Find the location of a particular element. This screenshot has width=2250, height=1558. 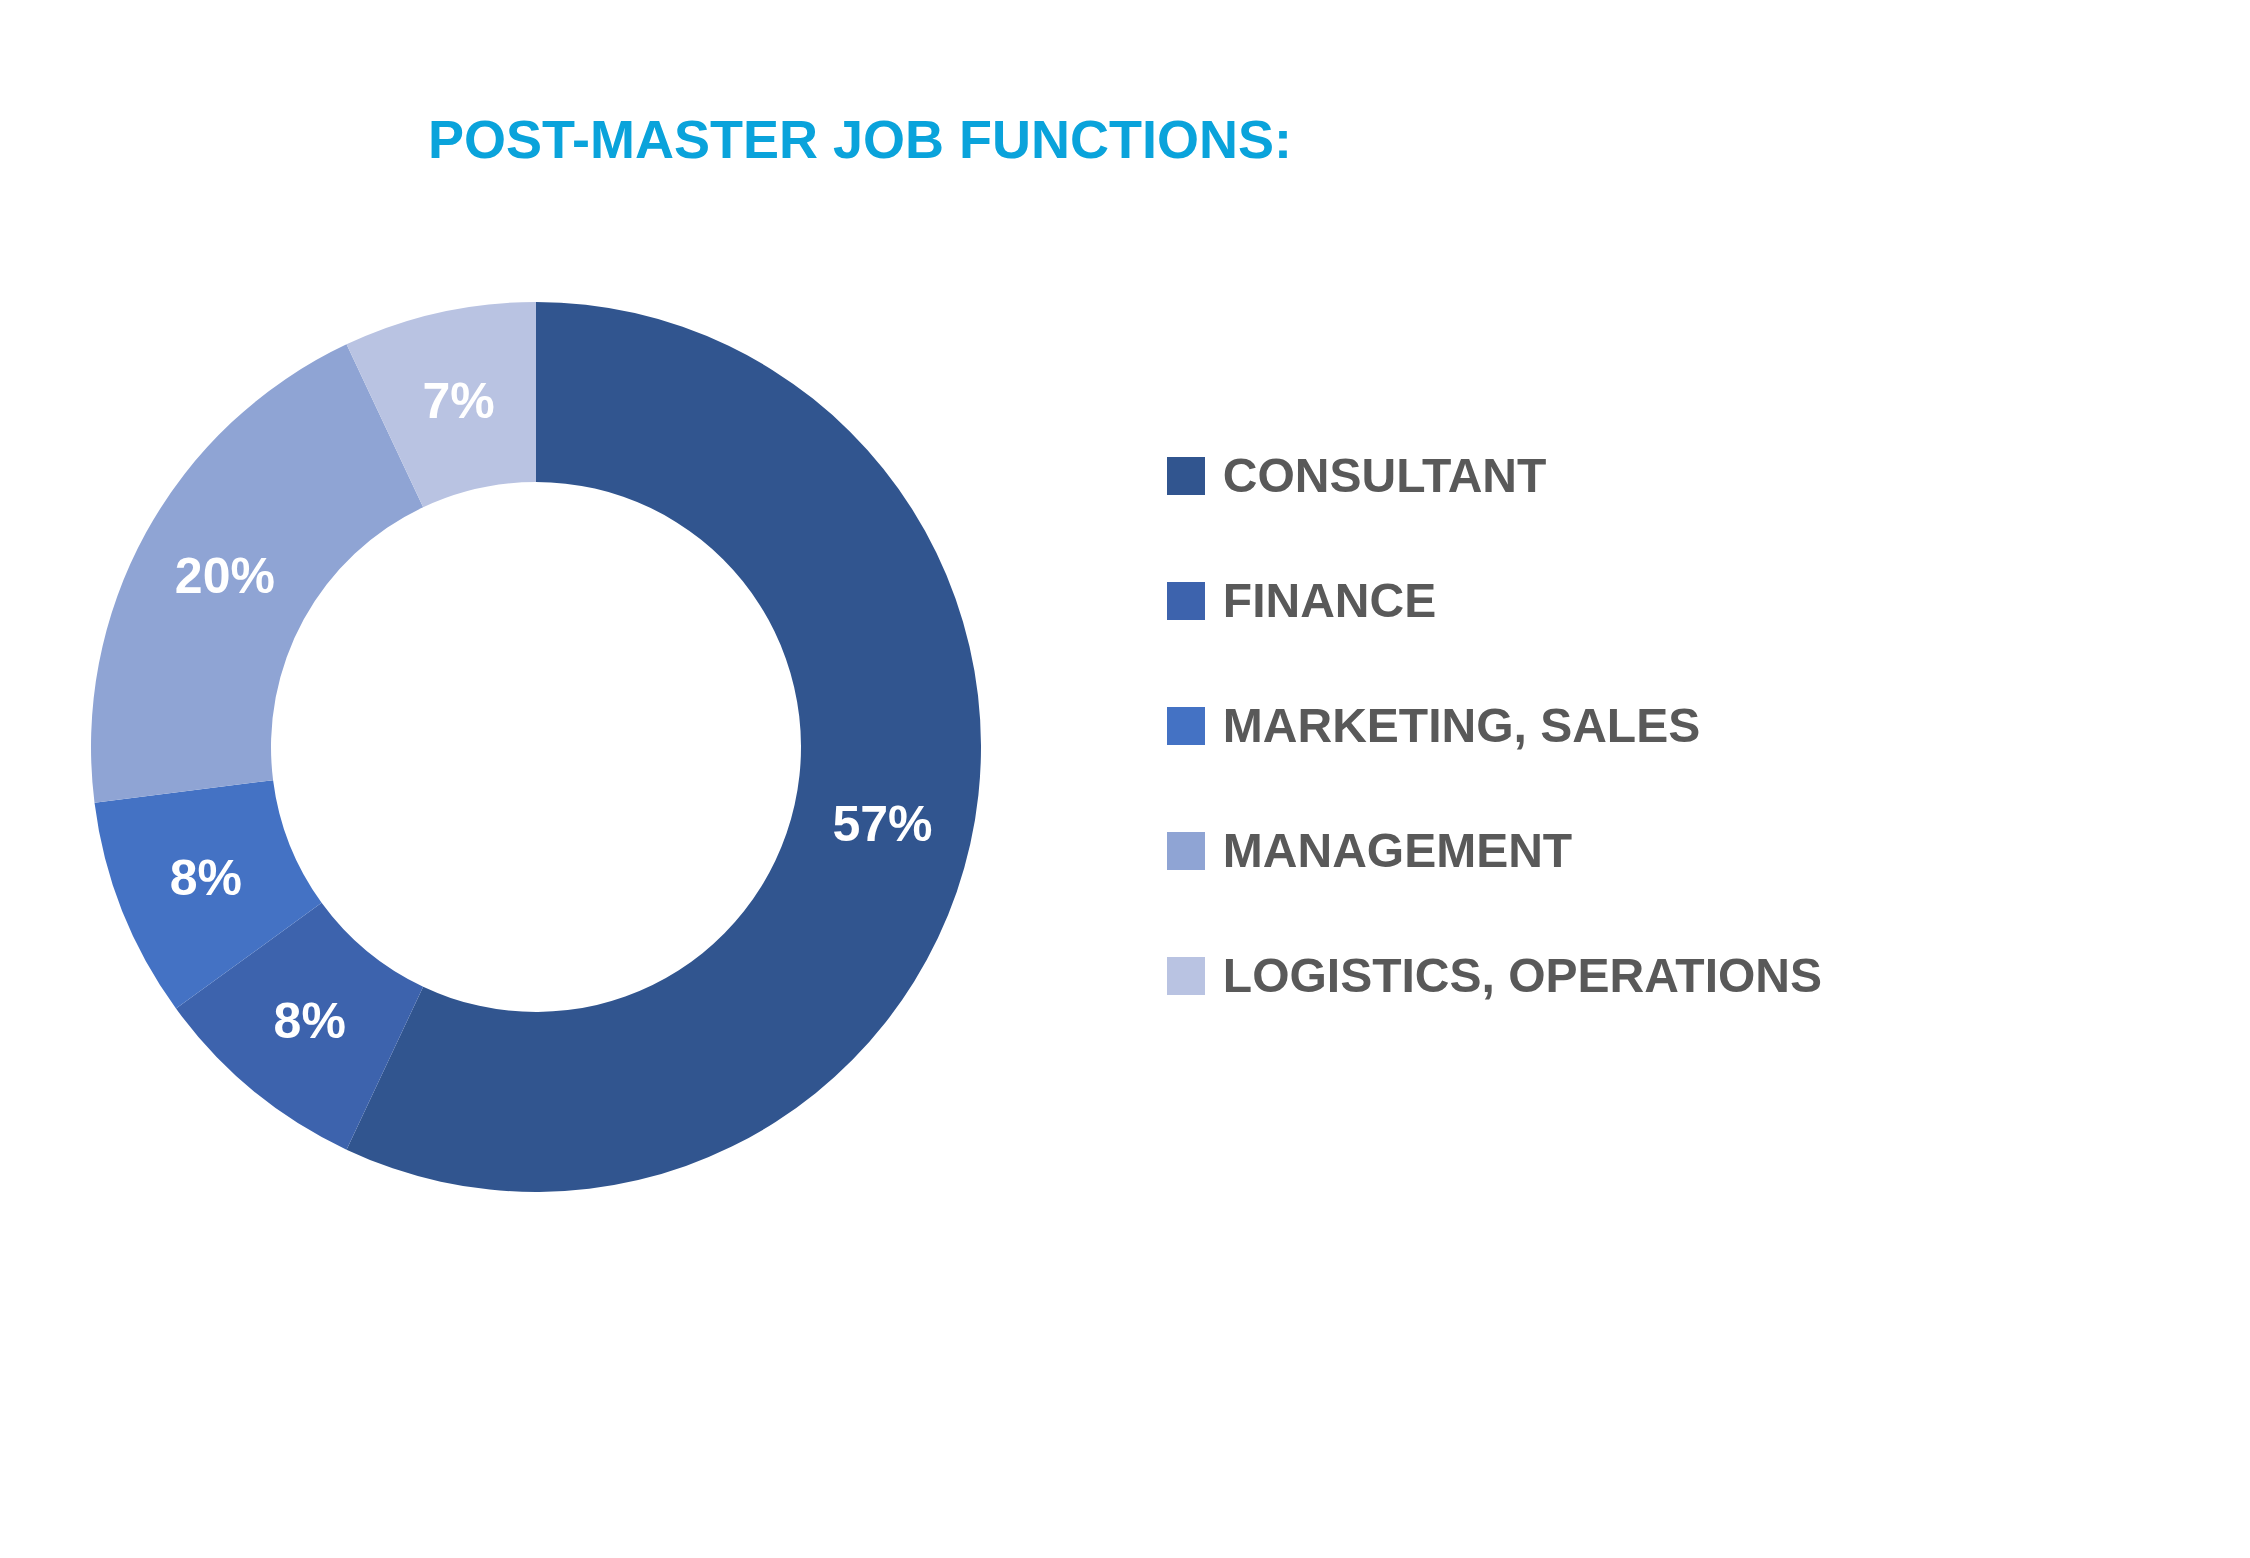

legend-label: MANAGEMENT is located at coordinates (1397, 850).